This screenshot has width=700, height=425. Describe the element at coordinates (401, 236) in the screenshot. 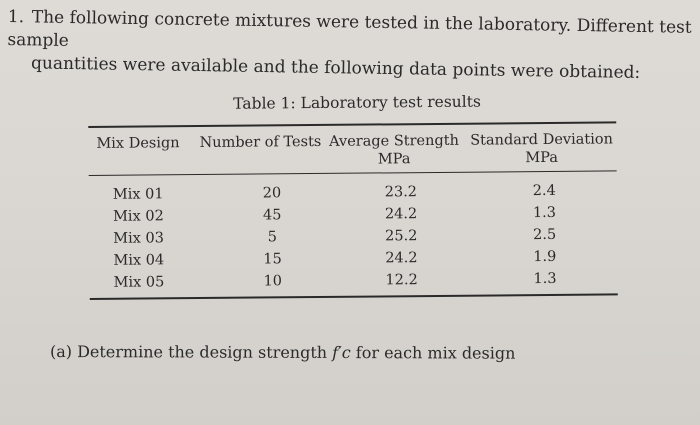

I see `cell-average: 25.2` at that location.